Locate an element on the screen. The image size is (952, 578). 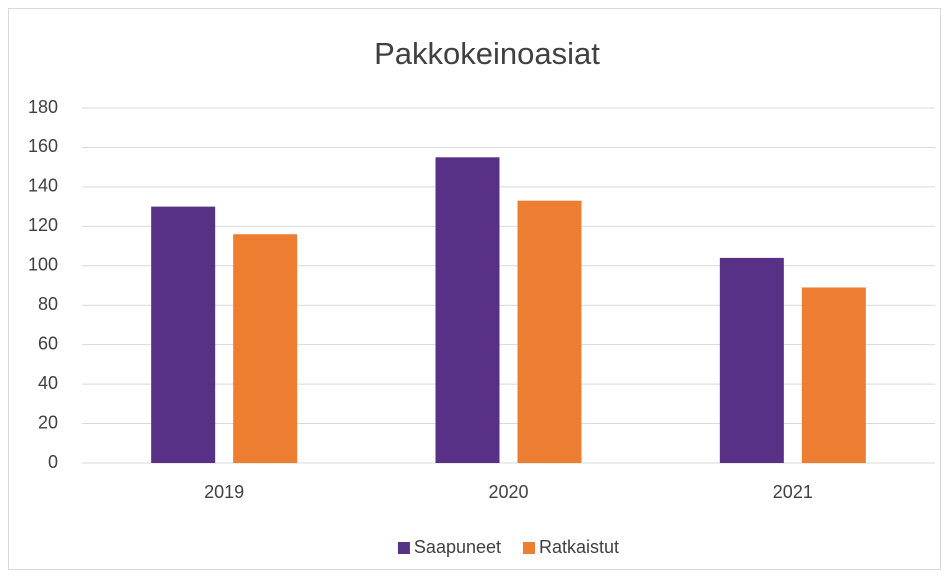
y-tick-label: 20 is located at coordinates (48, 422).